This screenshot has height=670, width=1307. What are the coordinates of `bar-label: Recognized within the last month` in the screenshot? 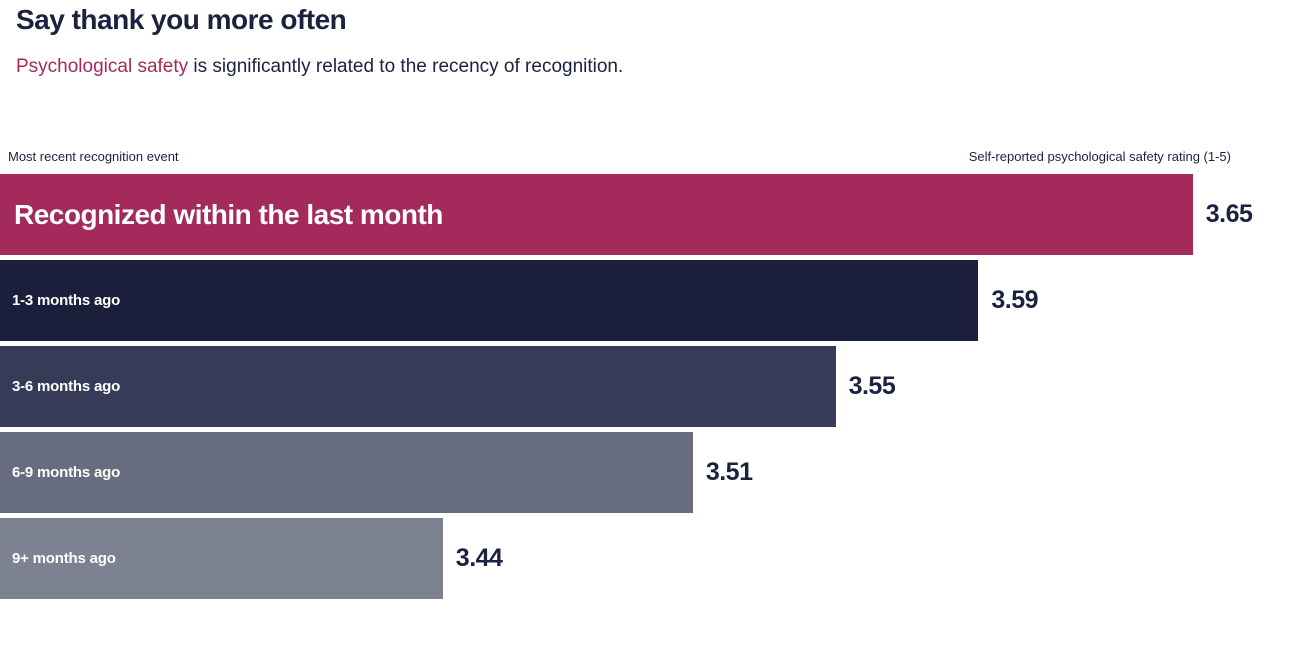 It's located at (228, 214).